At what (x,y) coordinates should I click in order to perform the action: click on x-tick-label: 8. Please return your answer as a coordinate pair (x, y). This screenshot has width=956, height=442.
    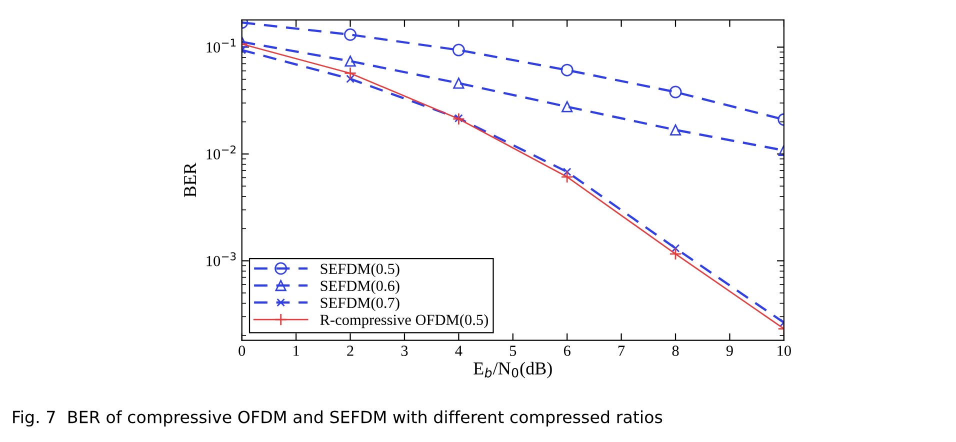
    Looking at the image, I should click on (675, 351).